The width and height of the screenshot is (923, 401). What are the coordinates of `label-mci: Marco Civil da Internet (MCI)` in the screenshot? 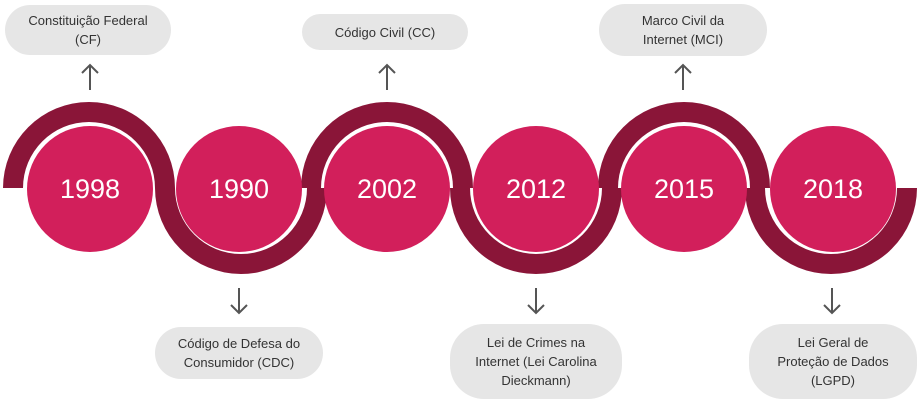 It's located at (683, 30).